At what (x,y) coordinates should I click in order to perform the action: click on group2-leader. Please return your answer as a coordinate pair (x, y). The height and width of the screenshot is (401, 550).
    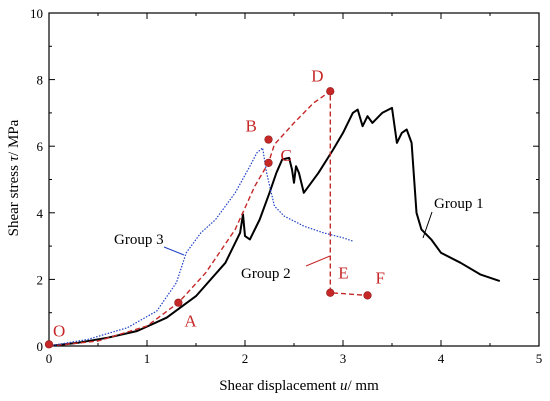
    Looking at the image, I should click on (318, 261).